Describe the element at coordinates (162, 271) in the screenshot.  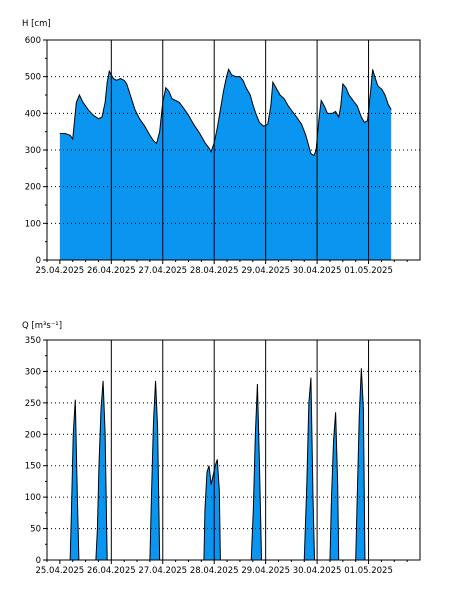
I see `water-level-x-tick-label: 27.04.2025` at that location.